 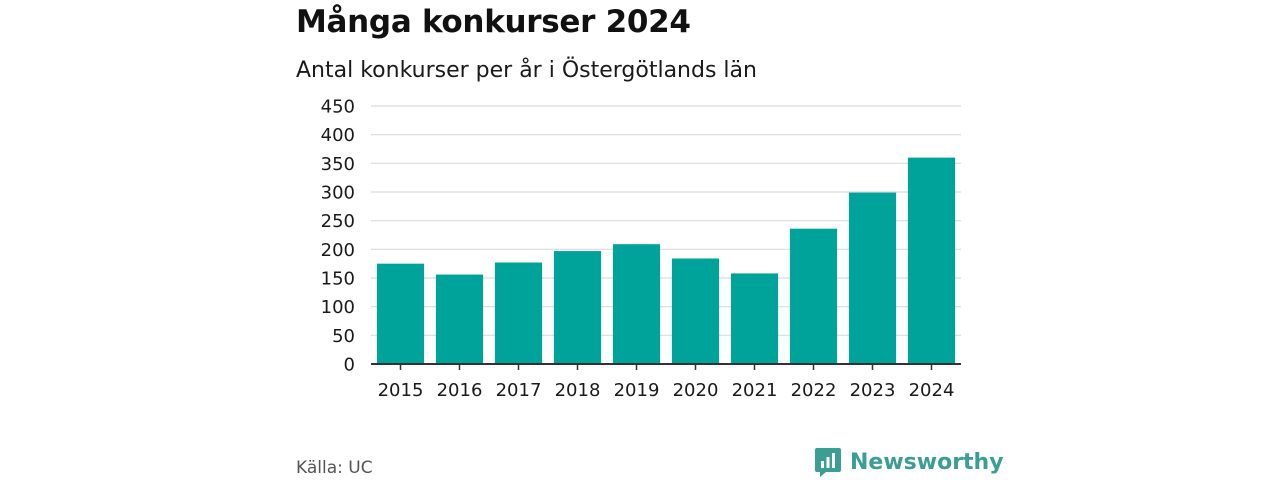 I want to click on x-tick-label: 2016, so click(x=460, y=390).